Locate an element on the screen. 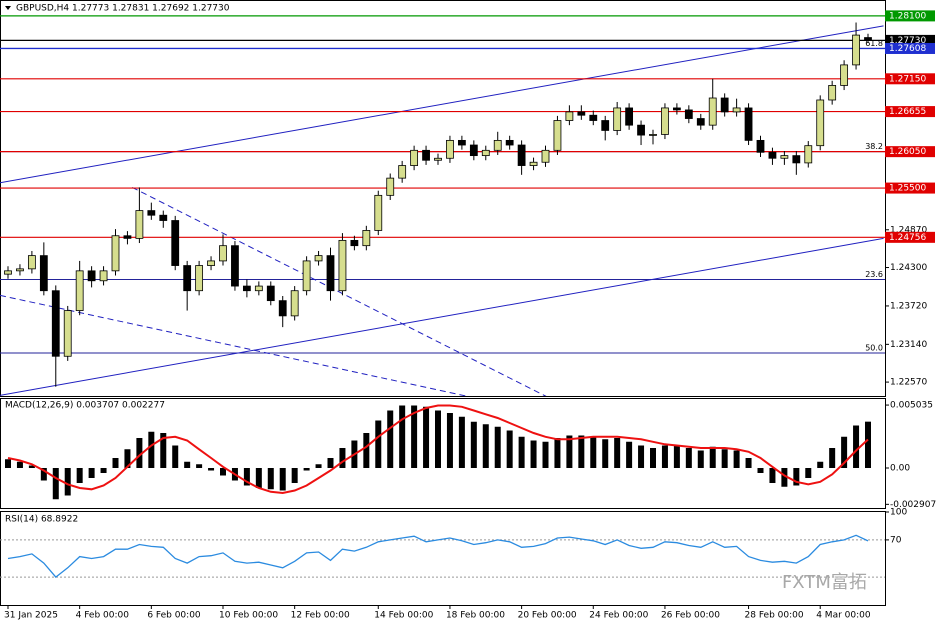 The width and height of the screenshot is (936, 624). watermark: FXTM富拓 is located at coordinates (824, 582).